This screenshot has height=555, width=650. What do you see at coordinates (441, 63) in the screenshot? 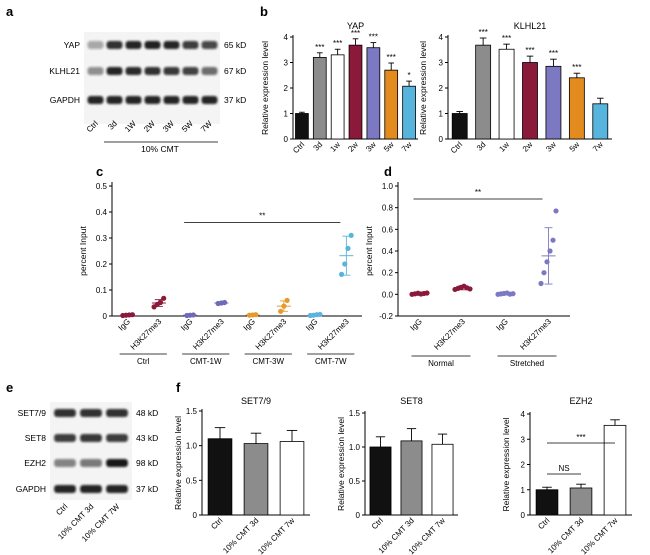
I see `b-klhl21-y-tick-label: 3` at bounding box center [441, 63].